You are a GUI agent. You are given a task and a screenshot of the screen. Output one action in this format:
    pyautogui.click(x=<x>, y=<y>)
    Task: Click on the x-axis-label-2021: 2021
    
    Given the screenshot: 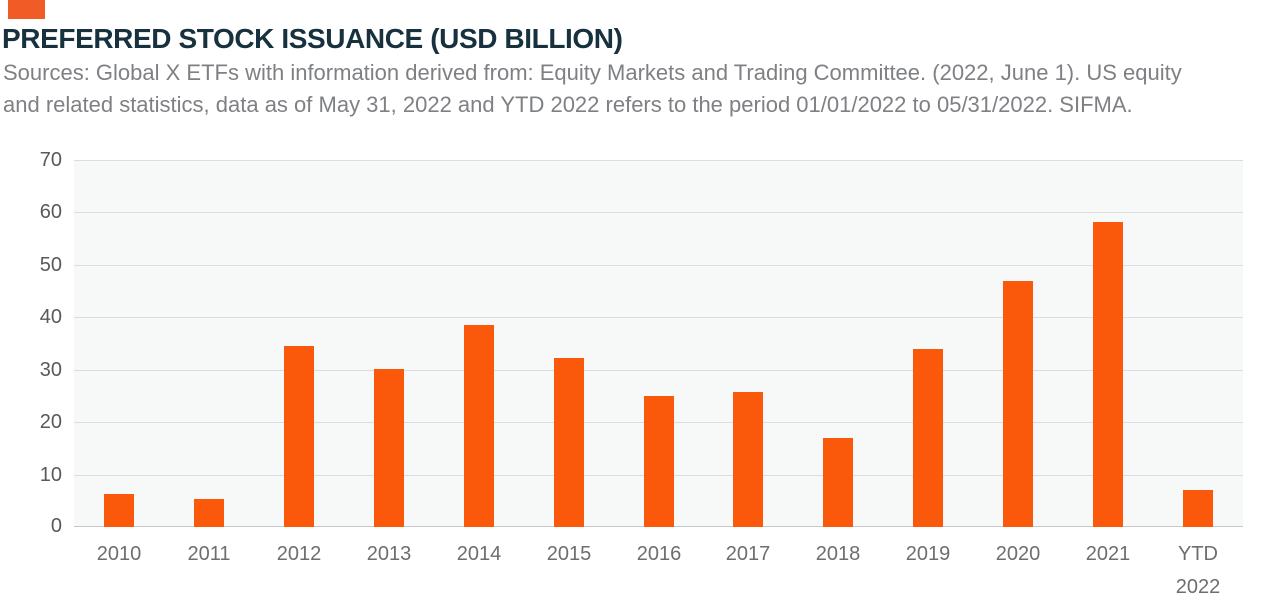 What is the action you would take?
    pyautogui.click(x=1108, y=554)
    